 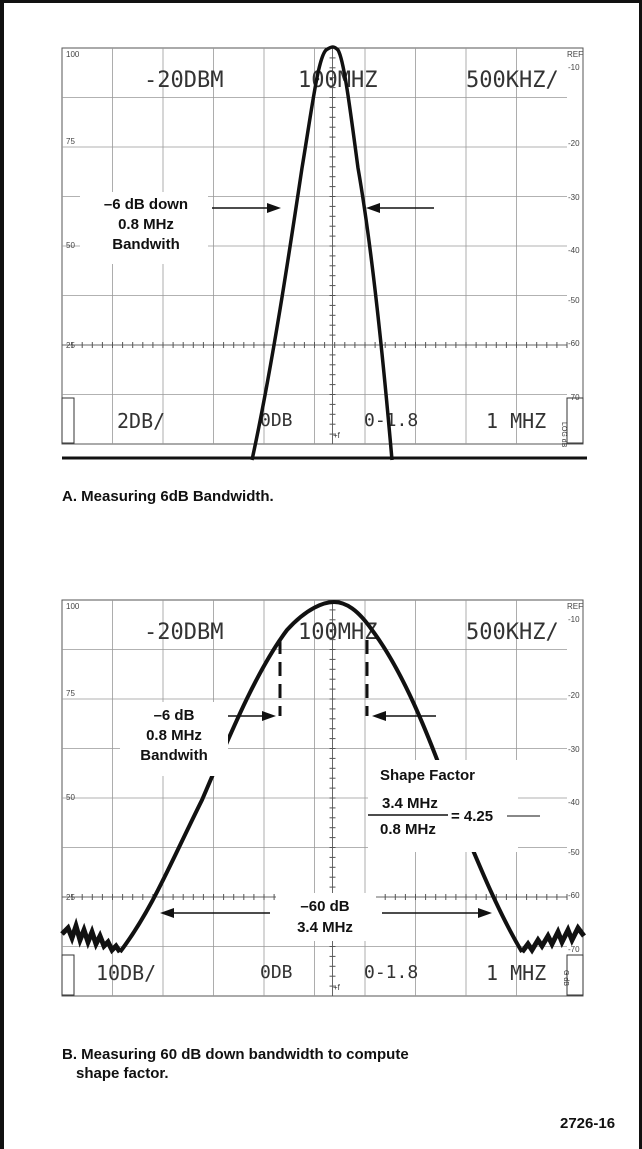 I want to click on log-db-tag: LOG dB, so click(x=563, y=435).